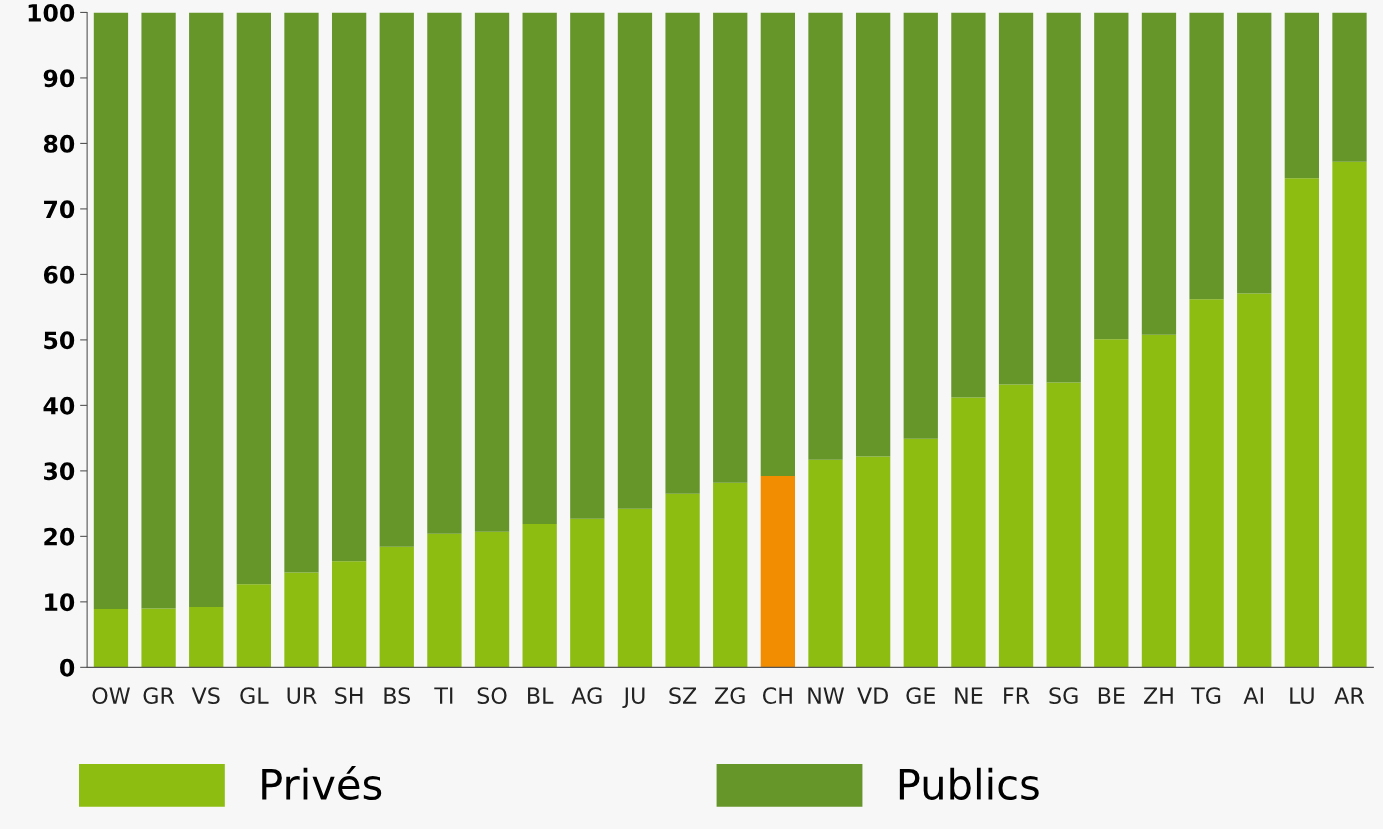  What do you see at coordinates (205, 695) in the screenshot?
I see `x-tick-label: VS` at bounding box center [205, 695].